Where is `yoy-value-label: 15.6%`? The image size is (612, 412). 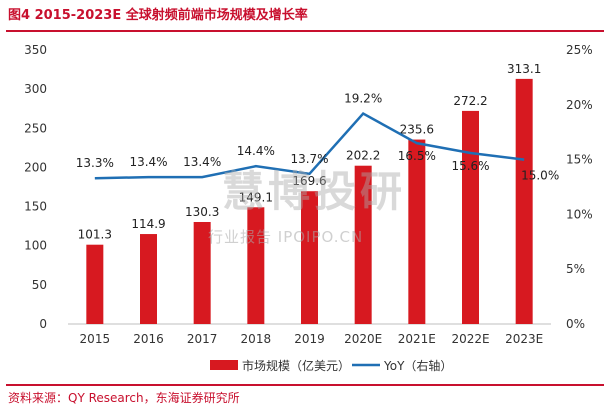 yoy-value-label: 15.6% is located at coordinates (470, 166).